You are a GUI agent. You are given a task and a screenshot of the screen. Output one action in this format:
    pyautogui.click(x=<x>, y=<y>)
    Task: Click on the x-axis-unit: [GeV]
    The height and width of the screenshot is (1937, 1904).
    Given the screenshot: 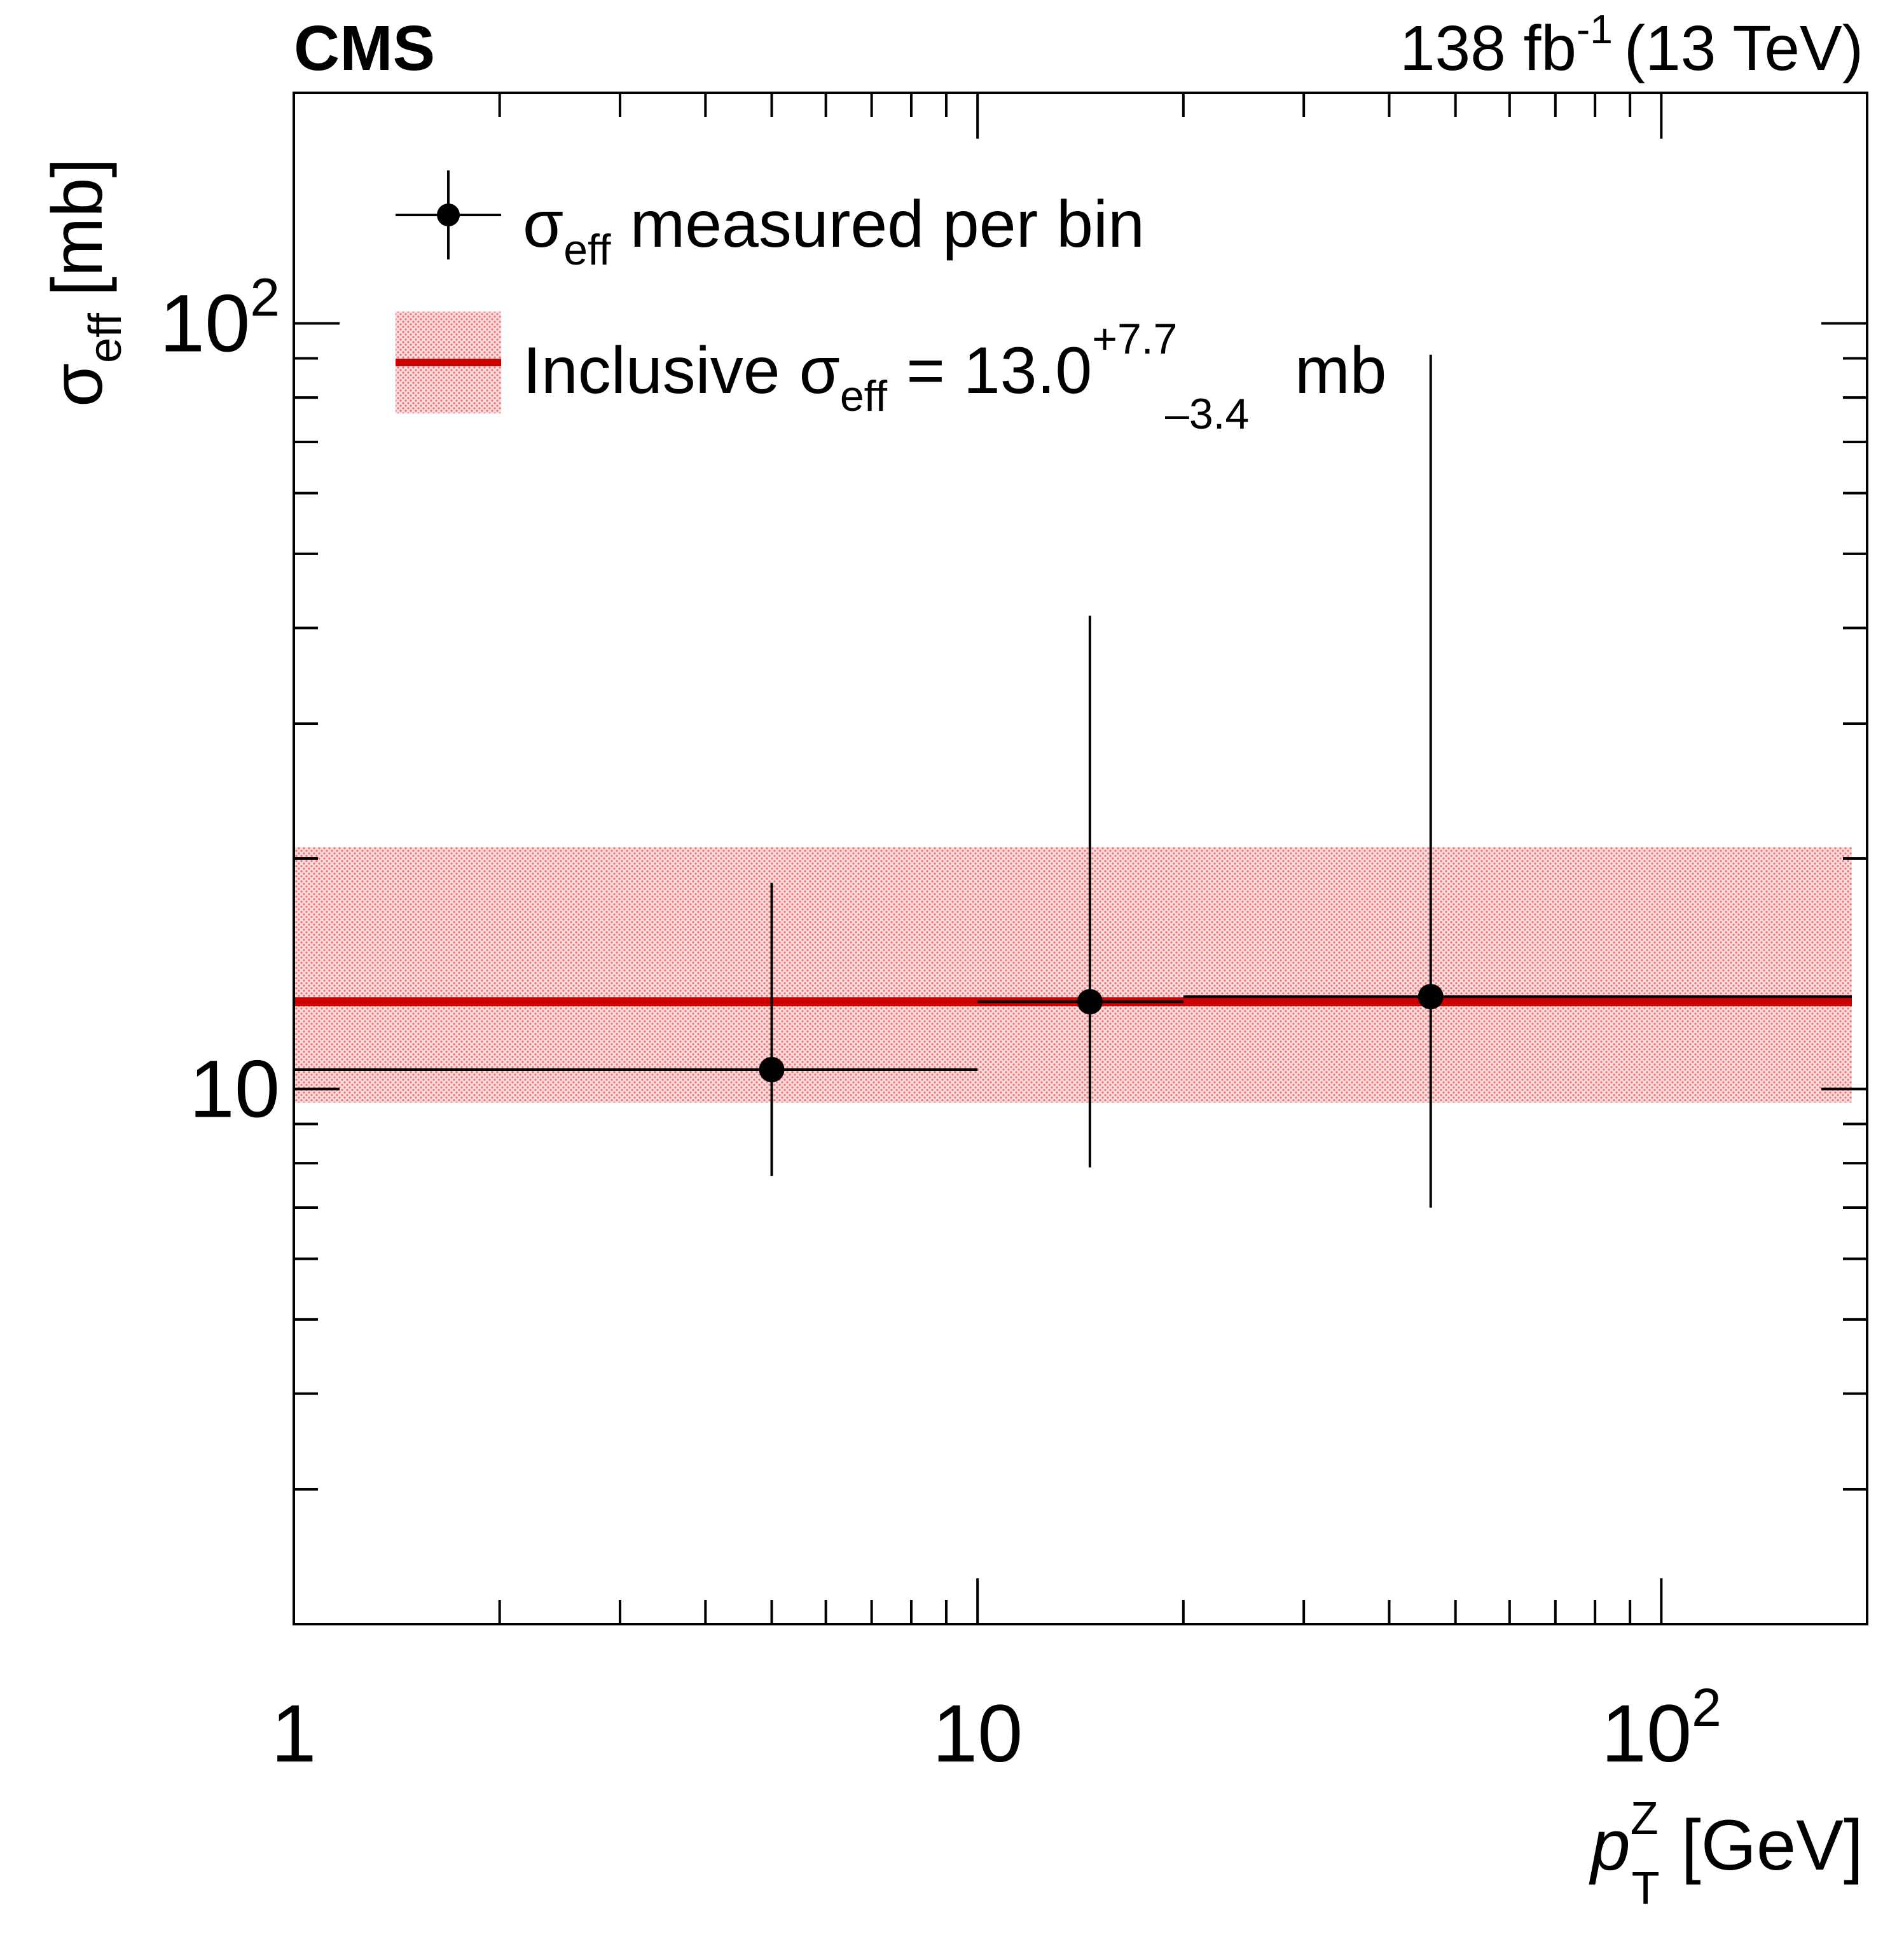 What is the action you would take?
    pyautogui.click(x=1772, y=1845)
    